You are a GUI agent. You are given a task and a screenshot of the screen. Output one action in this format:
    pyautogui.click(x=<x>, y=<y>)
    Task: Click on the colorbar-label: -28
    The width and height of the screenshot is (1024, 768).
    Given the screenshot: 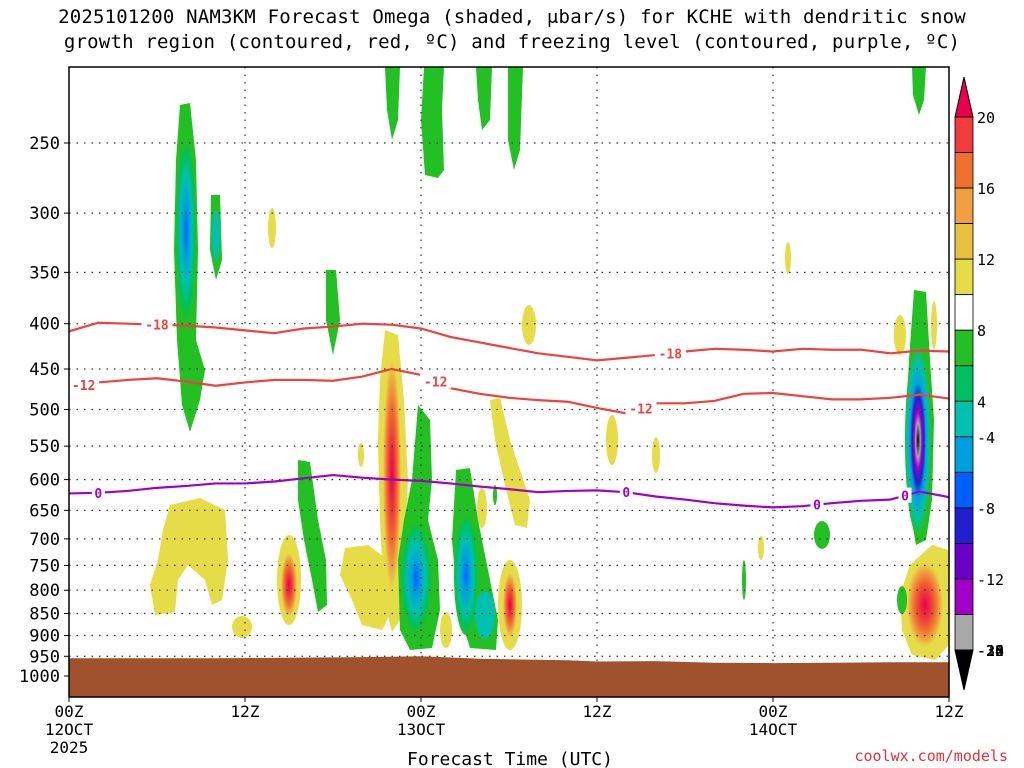 What is the action you would take?
    pyautogui.click(x=990, y=651)
    